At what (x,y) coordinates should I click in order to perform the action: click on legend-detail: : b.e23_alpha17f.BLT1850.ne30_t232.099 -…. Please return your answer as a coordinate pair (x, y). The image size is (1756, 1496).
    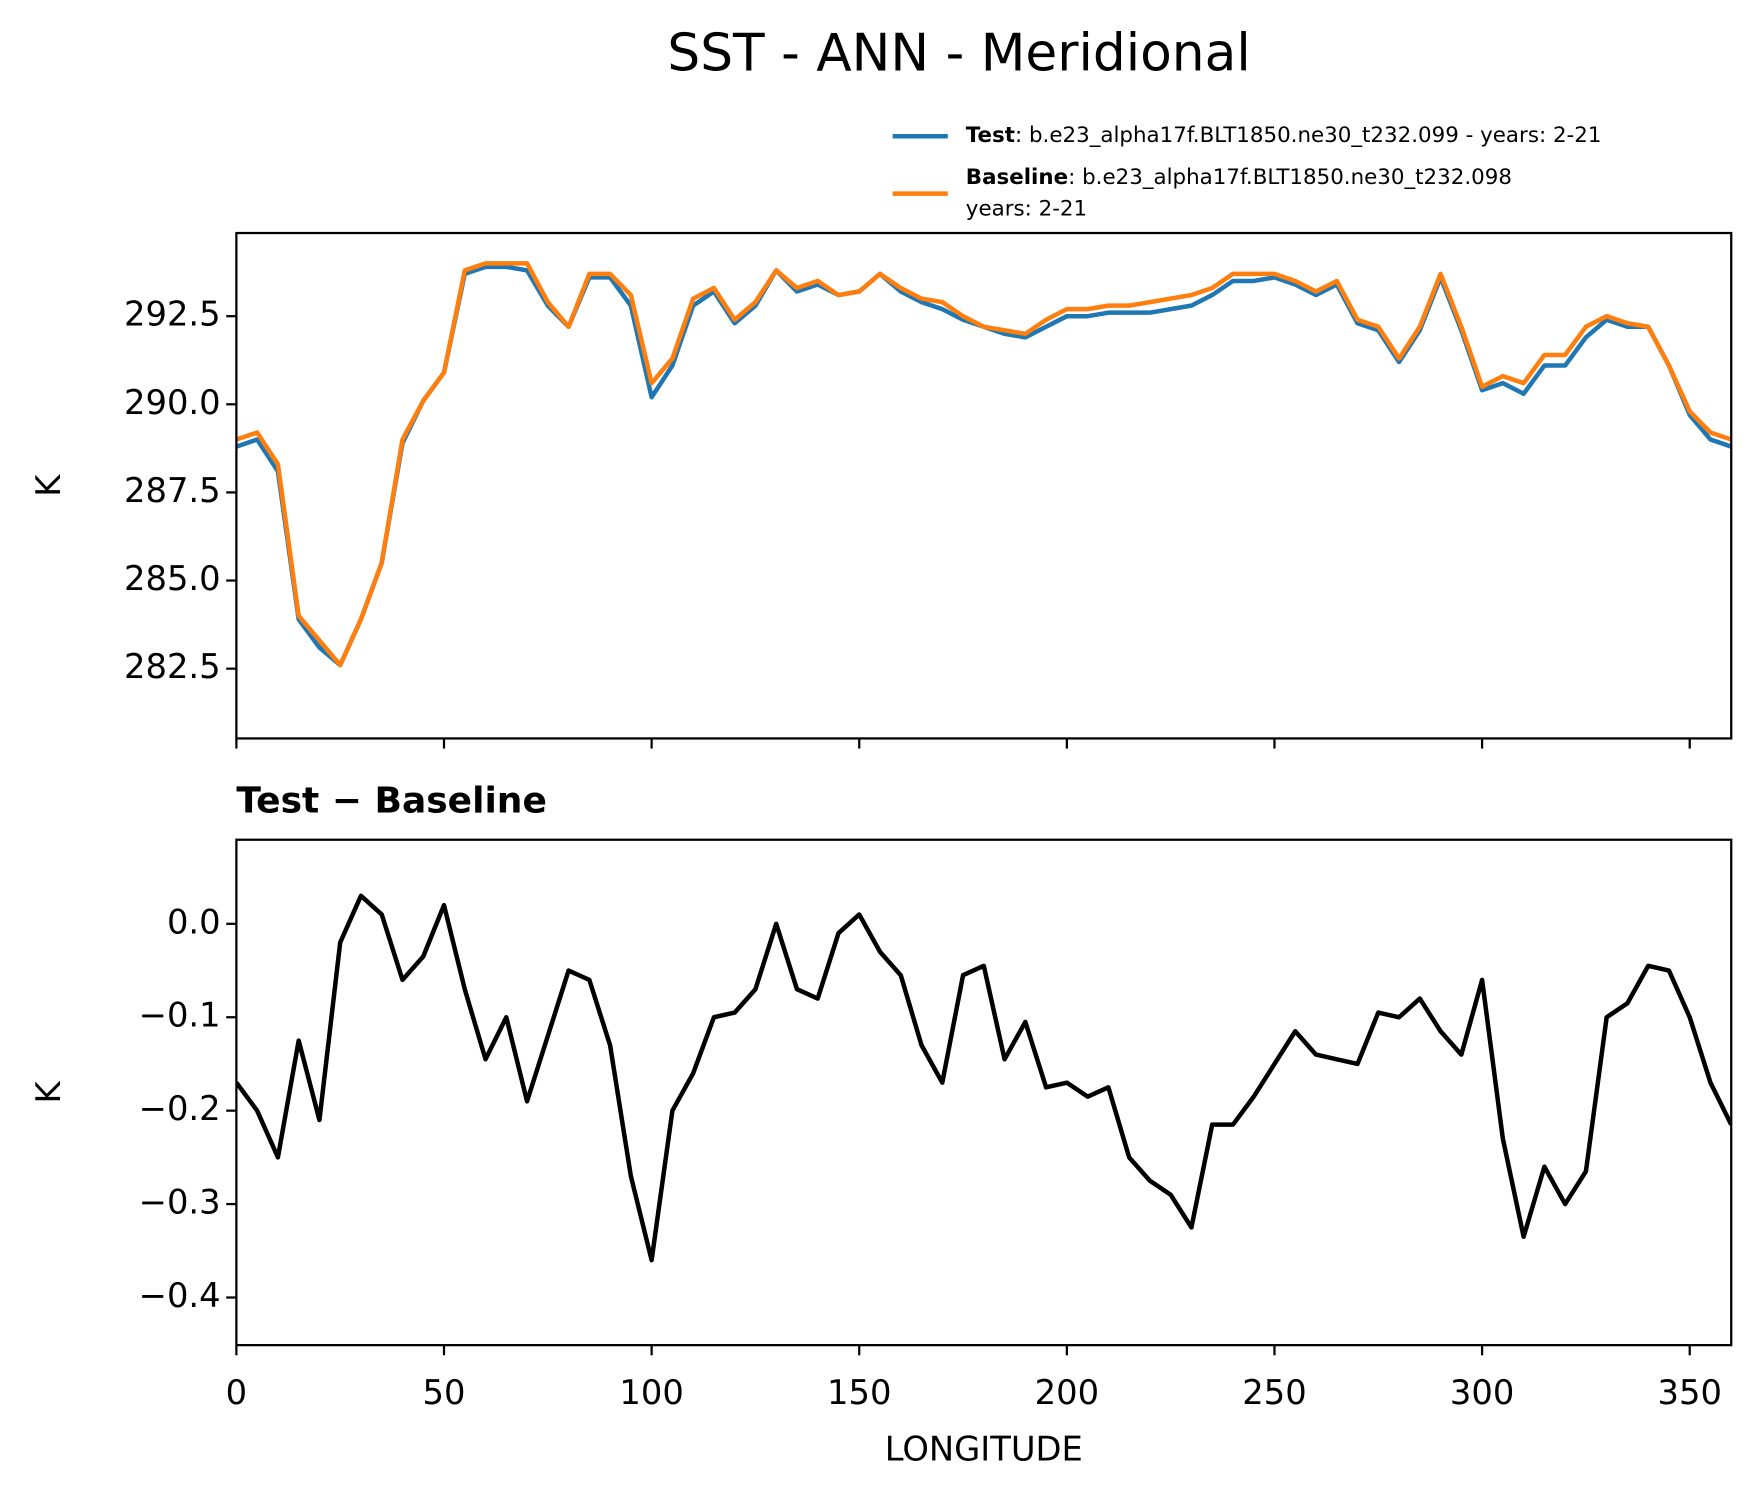
    Looking at the image, I should click on (1308, 135).